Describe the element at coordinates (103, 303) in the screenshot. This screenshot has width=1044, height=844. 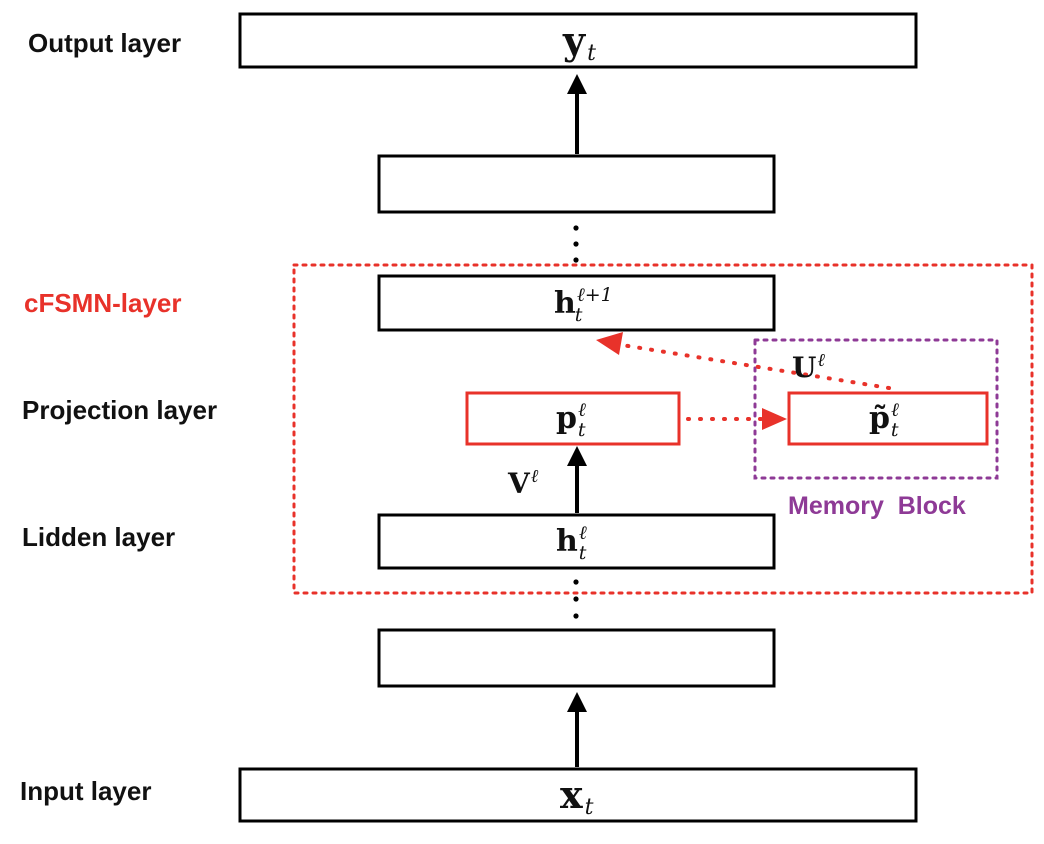
I see `cfsmn-layer-label: cFSMN-layer` at that location.